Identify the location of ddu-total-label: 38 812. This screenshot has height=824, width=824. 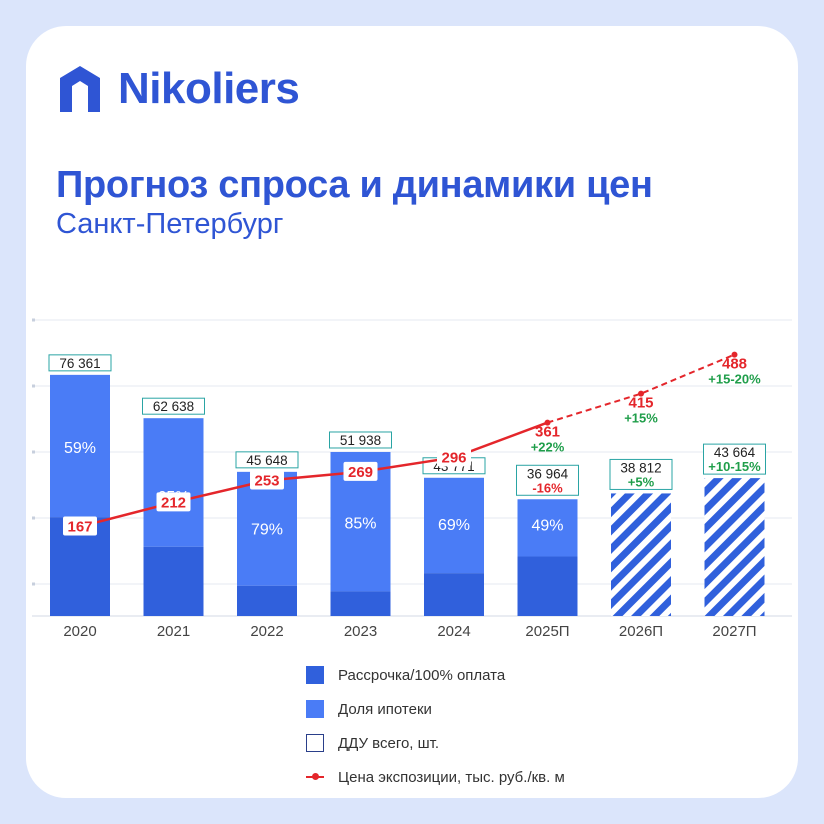
(640, 467).